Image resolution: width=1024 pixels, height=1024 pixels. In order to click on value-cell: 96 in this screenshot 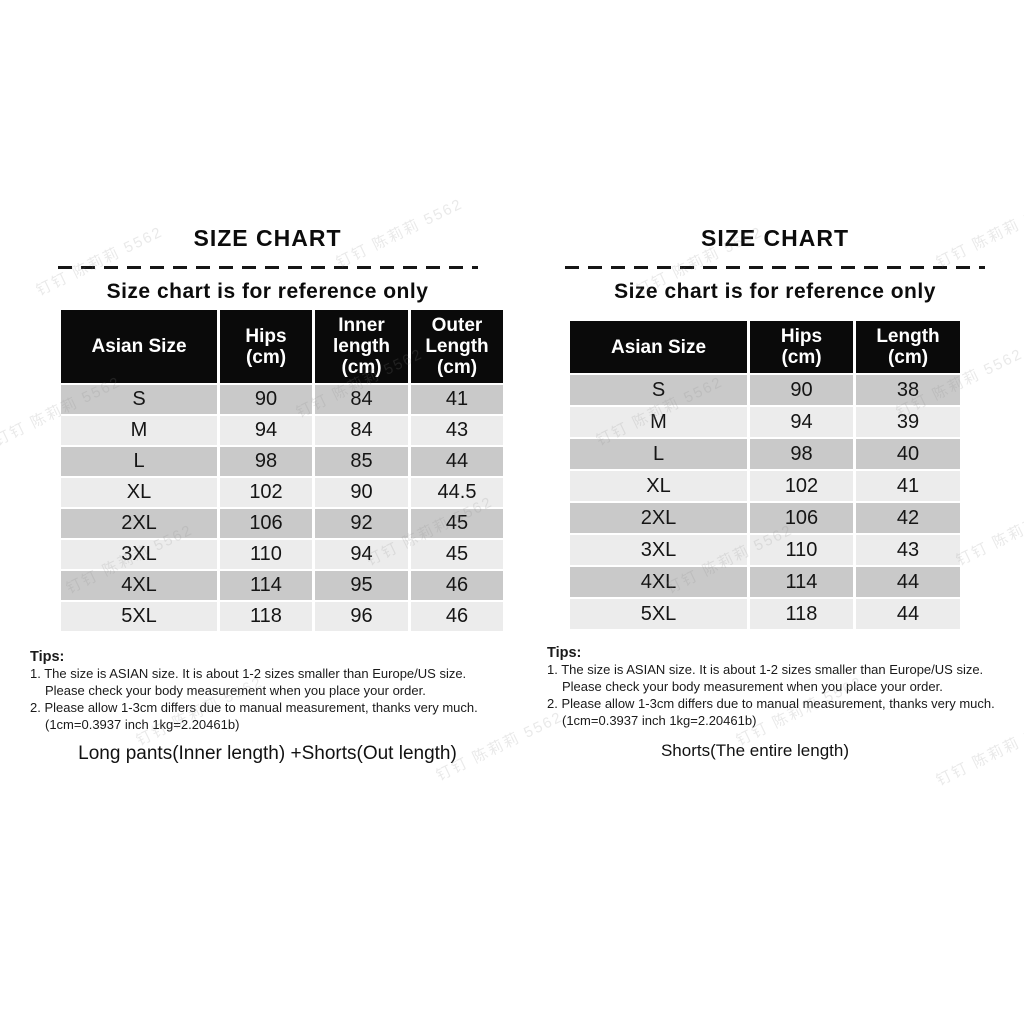, I will do `click(360, 615)`.